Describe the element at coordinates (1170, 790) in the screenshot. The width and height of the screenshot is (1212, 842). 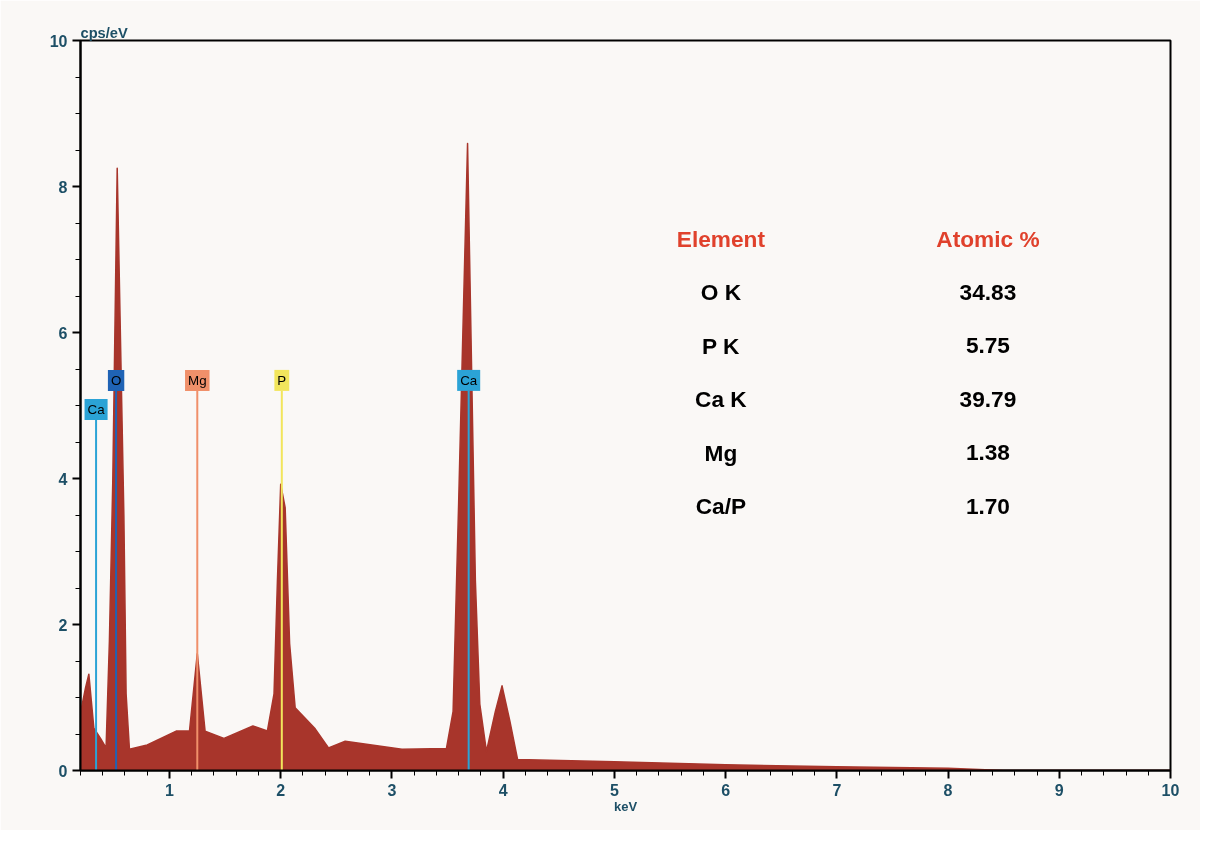
I see `x-tick-label: 10` at that location.